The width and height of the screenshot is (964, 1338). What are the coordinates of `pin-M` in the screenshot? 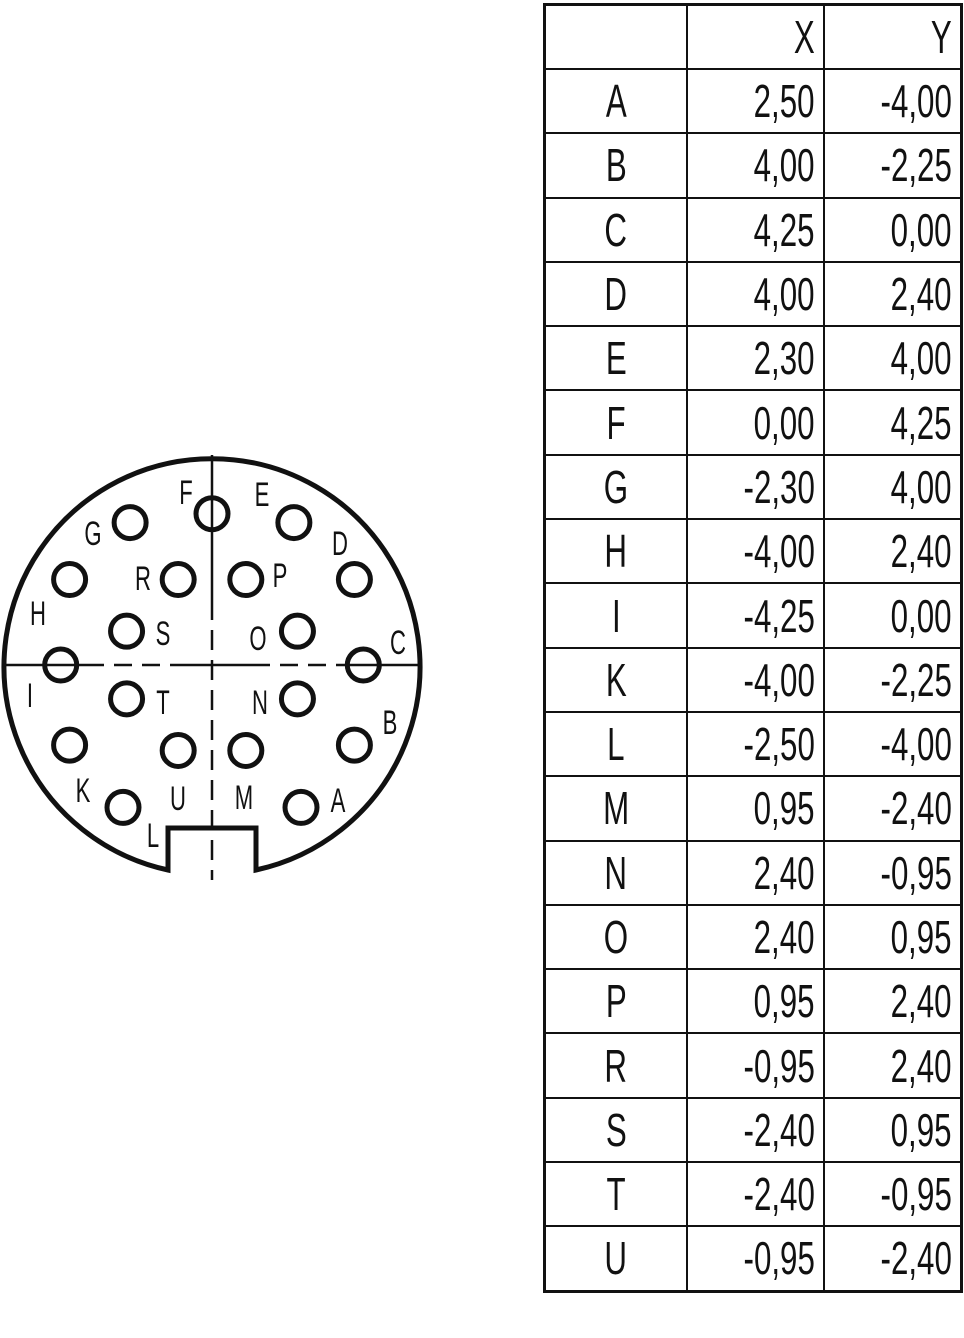 It's located at (246, 750).